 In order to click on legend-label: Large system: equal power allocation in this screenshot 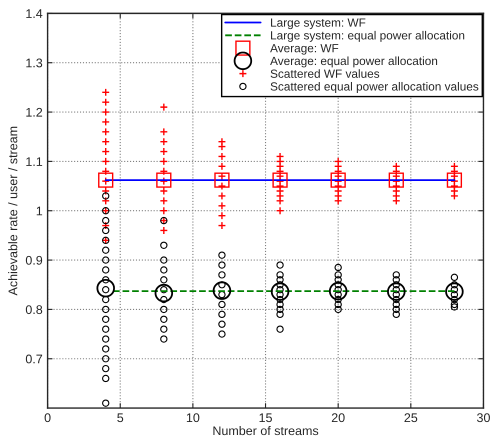, I will do `click(367, 36)`.